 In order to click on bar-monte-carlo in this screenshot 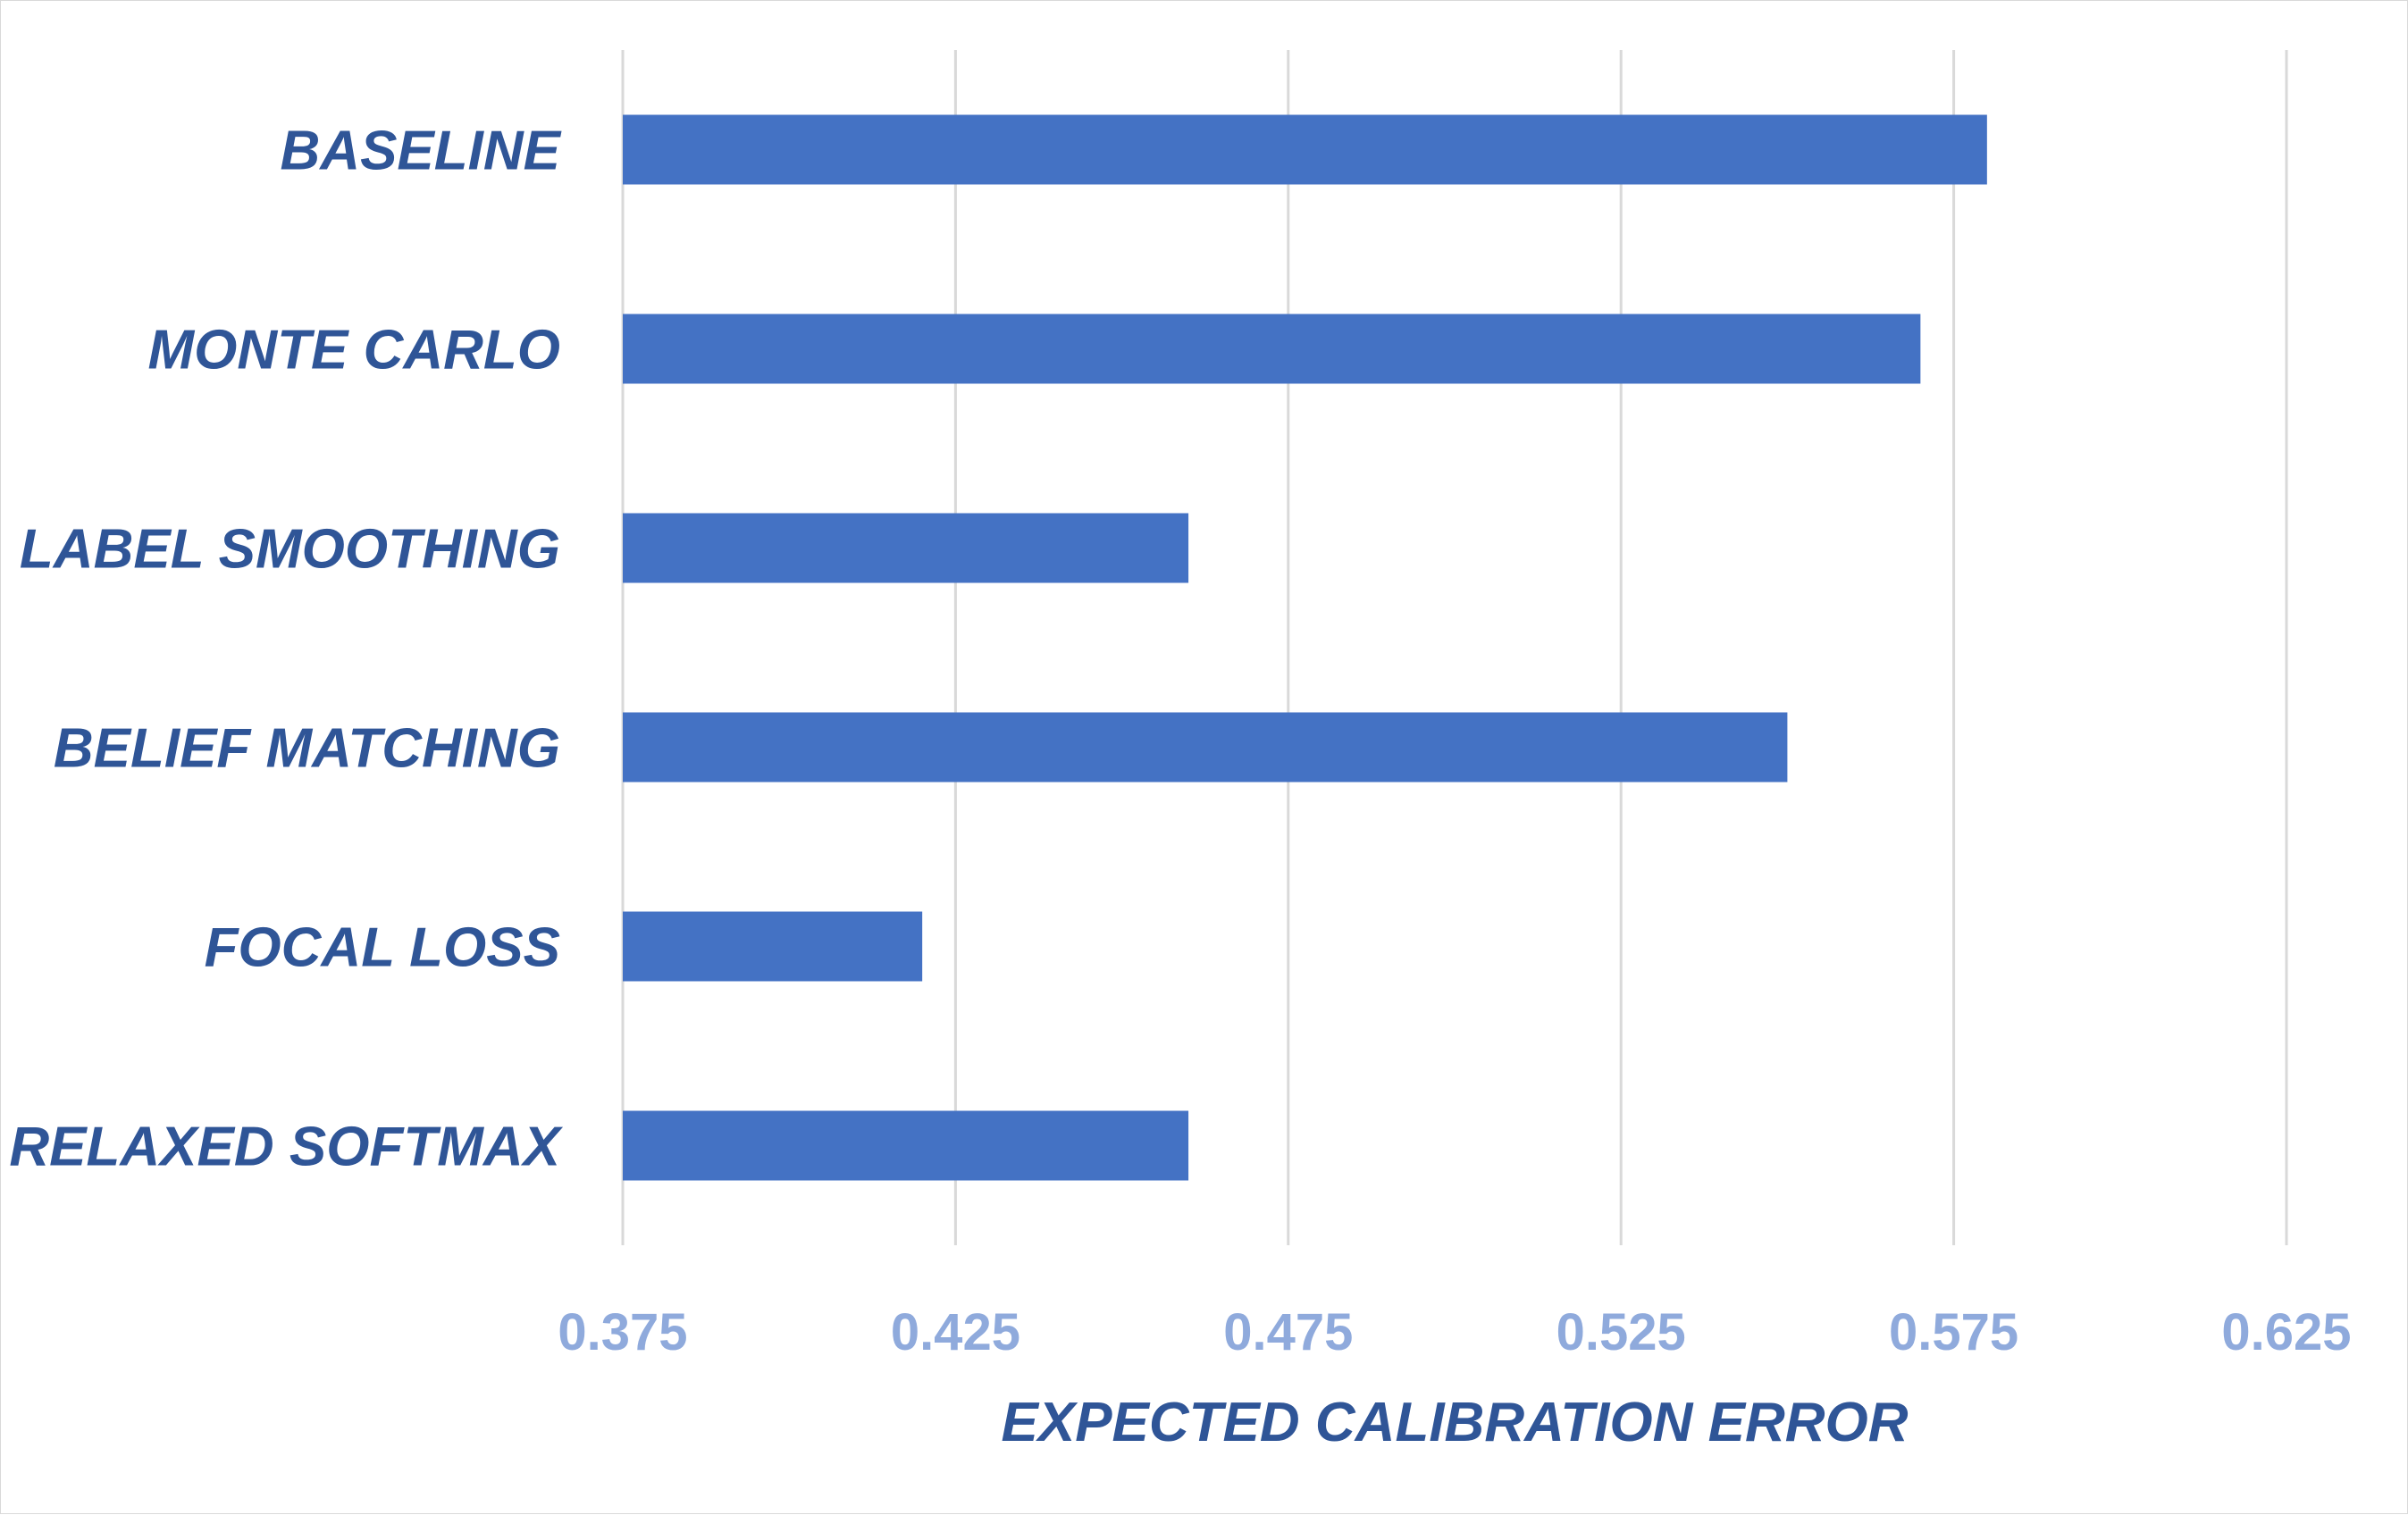, I will do `click(1272, 349)`.